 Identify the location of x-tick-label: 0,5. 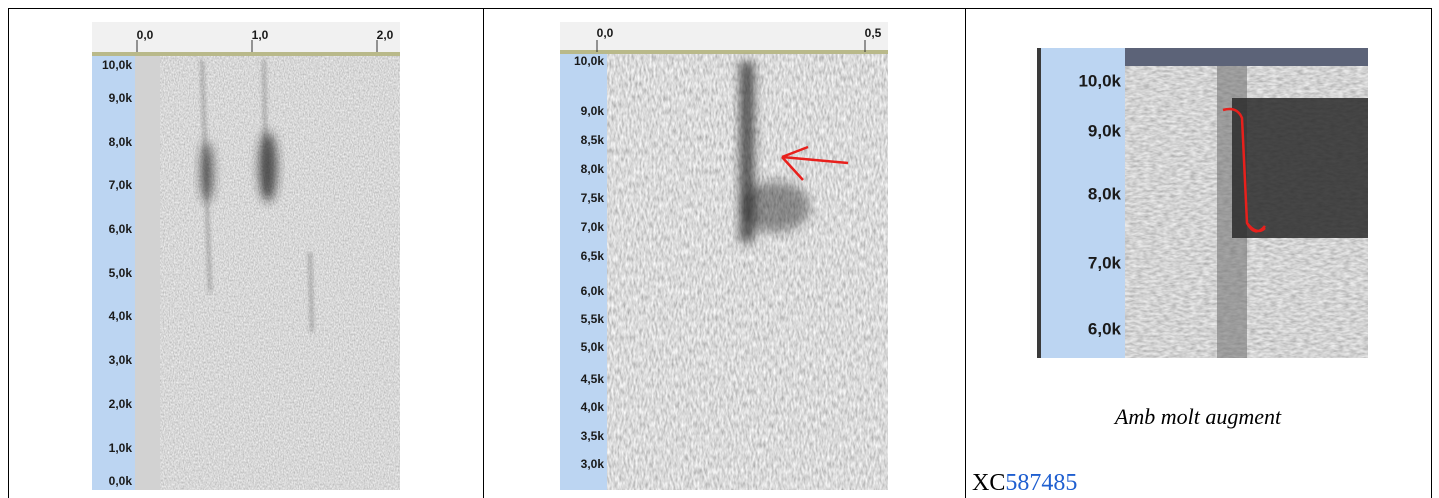
(873, 33).